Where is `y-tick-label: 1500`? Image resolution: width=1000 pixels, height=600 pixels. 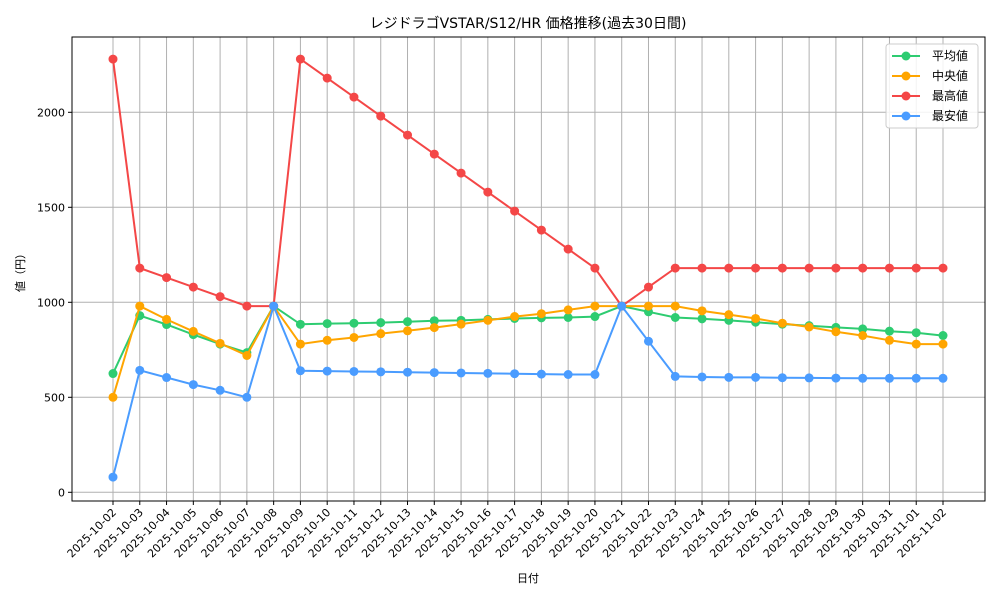
y-tick-label: 1500 is located at coordinates (51, 207).